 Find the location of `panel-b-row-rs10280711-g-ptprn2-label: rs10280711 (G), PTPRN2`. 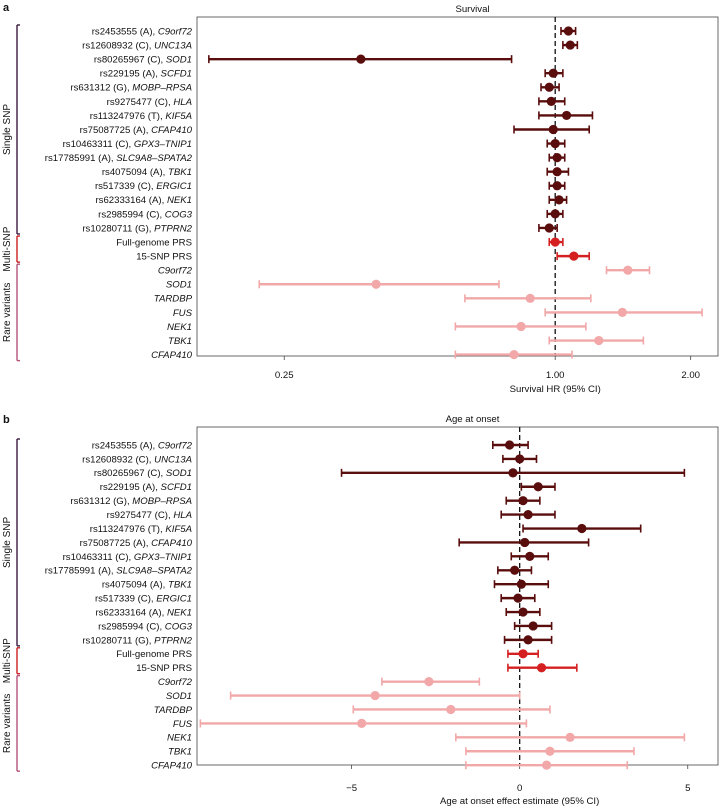

panel-b-row-rs10280711-g-ptprn2-label: rs10280711 (G), PTPRN2 is located at coordinates (137, 640).